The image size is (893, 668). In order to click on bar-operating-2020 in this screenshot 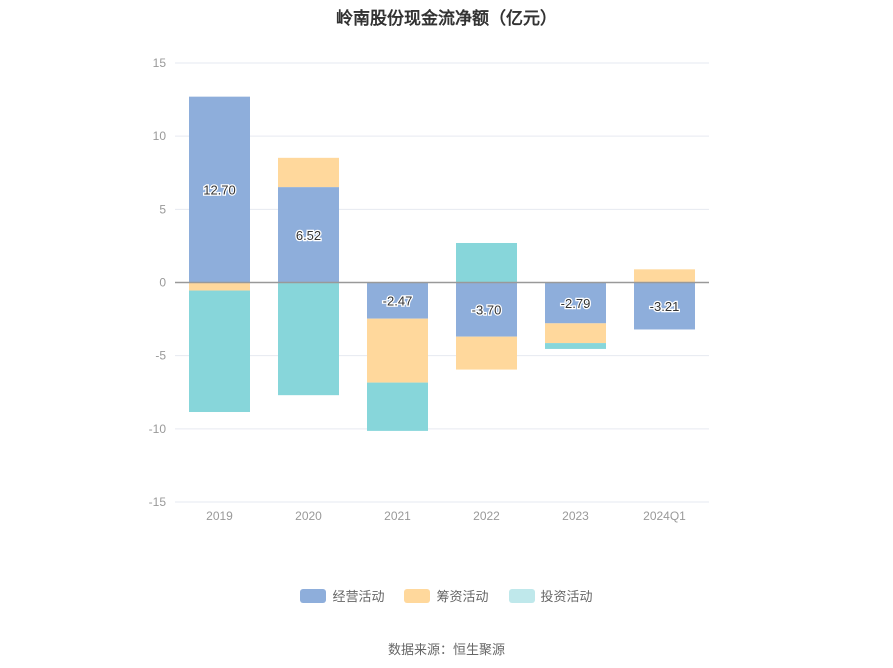, I will do `click(308, 235)`.